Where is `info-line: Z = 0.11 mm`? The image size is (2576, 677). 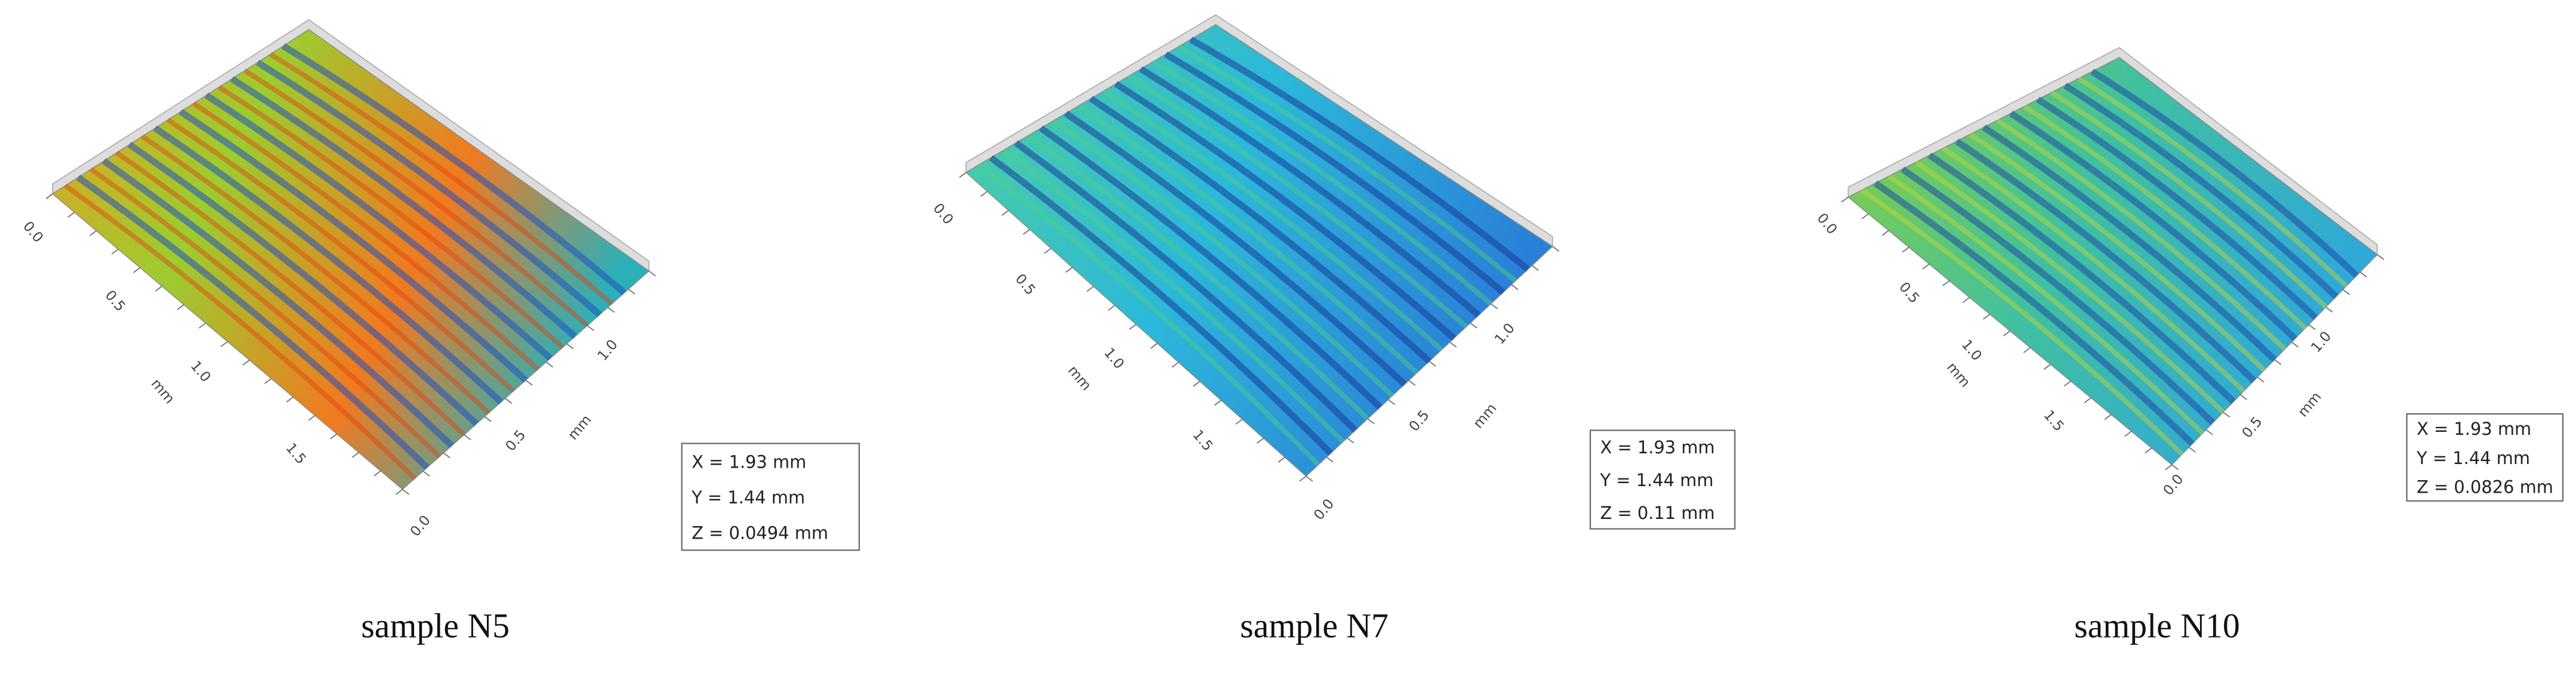 info-line: Z = 0.11 mm is located at coordinates (1657, 513).